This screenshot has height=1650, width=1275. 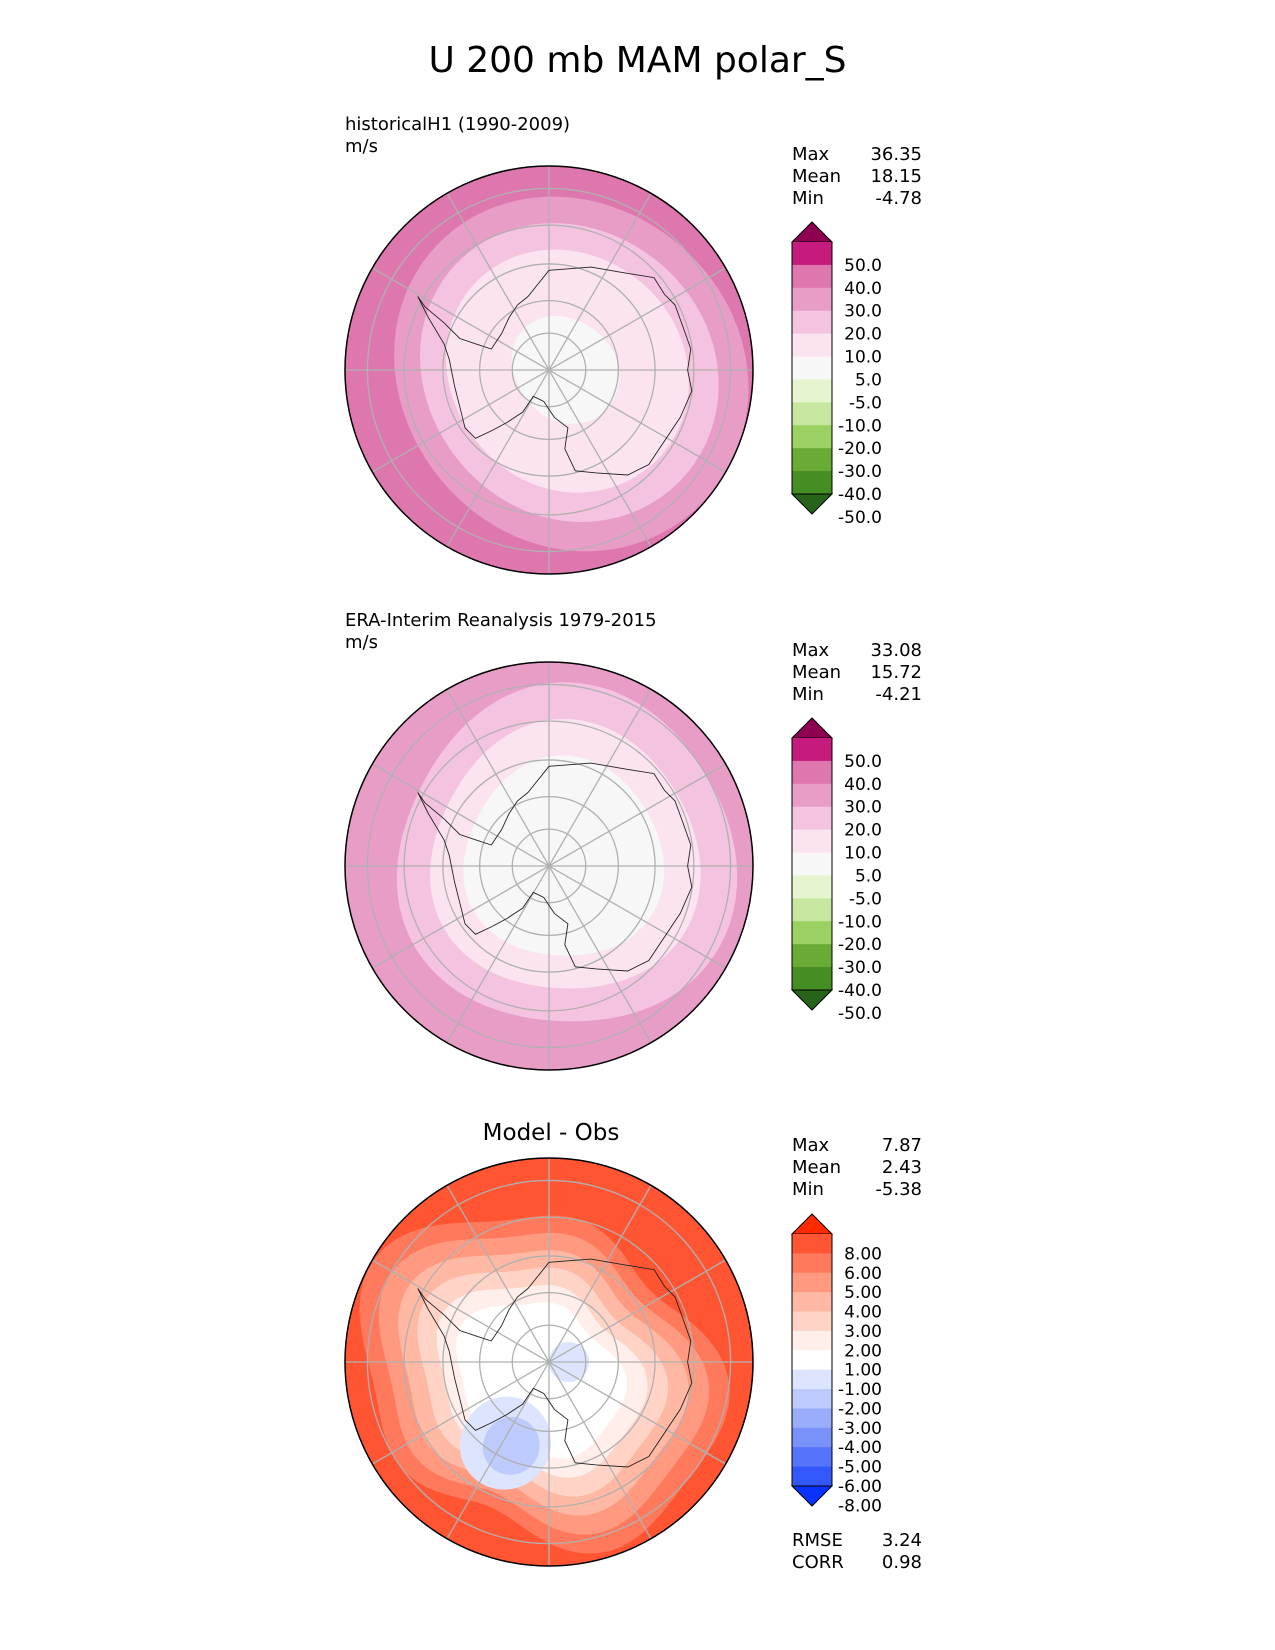 I want to click on figure-title: U 200 mb MAM polar_S, so click(x=637, y=60).